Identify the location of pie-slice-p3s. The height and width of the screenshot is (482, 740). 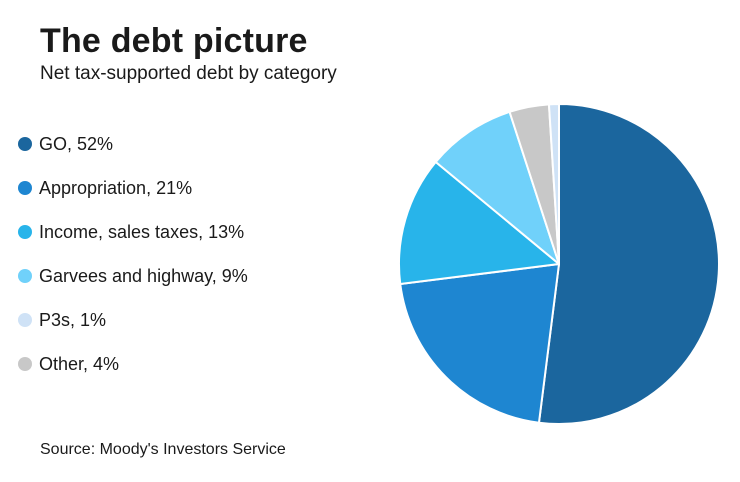
(553, 184).